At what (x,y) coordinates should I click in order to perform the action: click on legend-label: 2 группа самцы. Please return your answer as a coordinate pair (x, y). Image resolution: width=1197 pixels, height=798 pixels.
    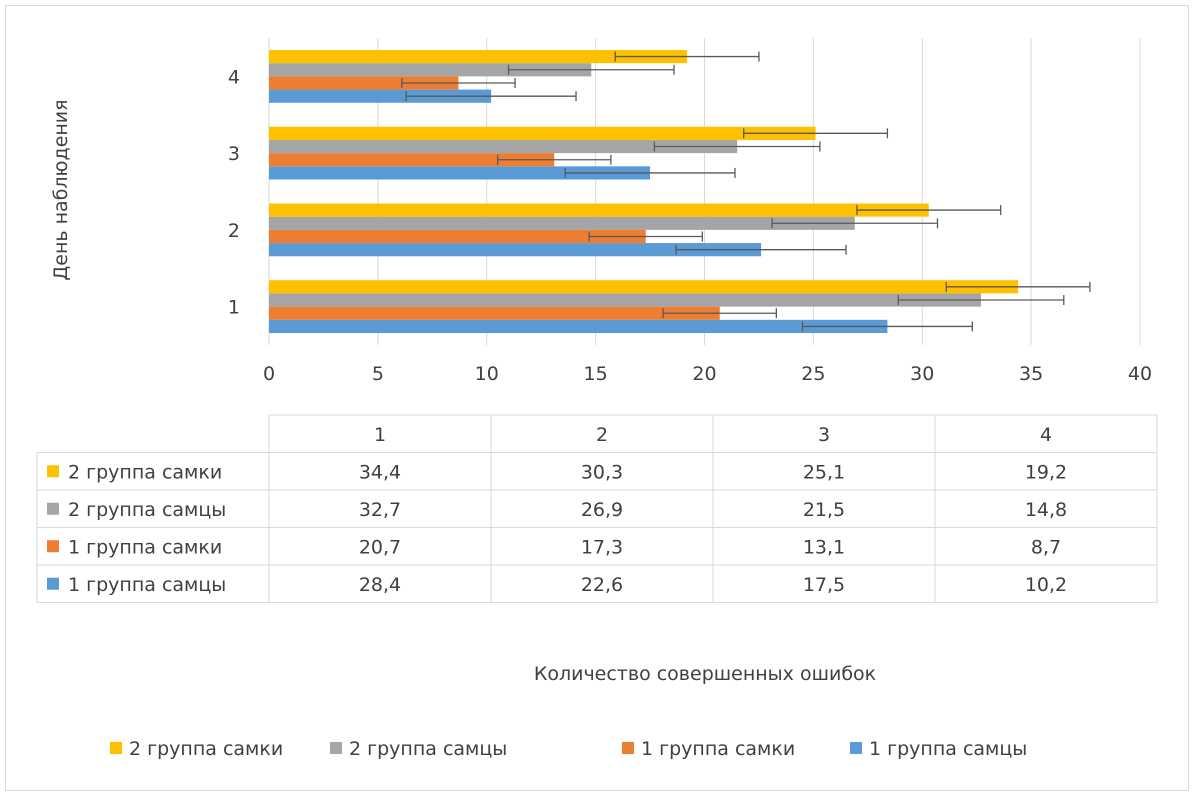
    Looking at the image, I should click on (428, 749).